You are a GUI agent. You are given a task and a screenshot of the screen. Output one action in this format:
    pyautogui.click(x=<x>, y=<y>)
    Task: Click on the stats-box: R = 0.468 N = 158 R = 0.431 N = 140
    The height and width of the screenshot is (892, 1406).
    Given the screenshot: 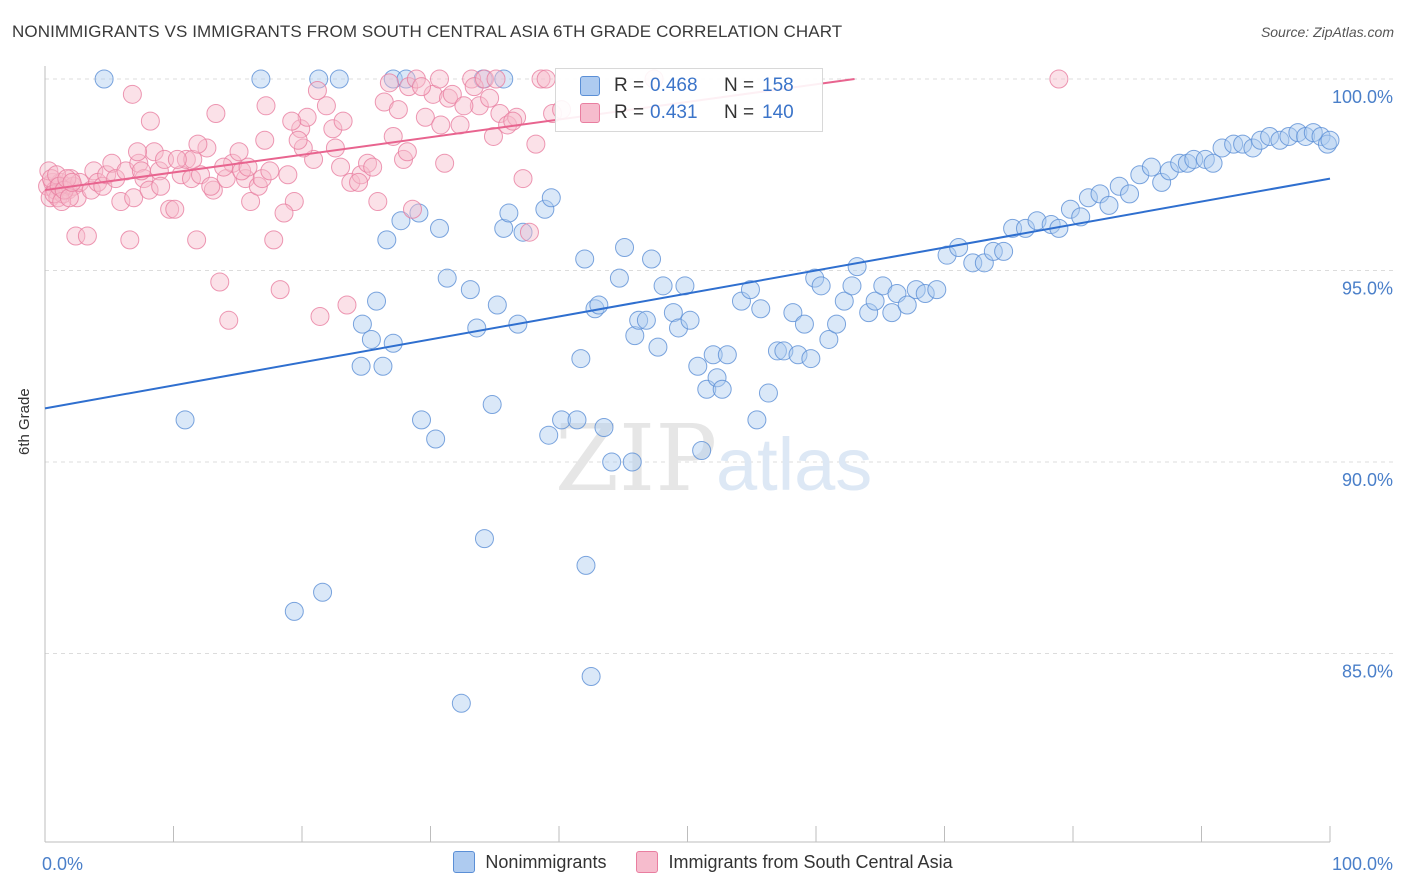 What is the action you would take?
    pyautogui.click(x=689, y=100)
    